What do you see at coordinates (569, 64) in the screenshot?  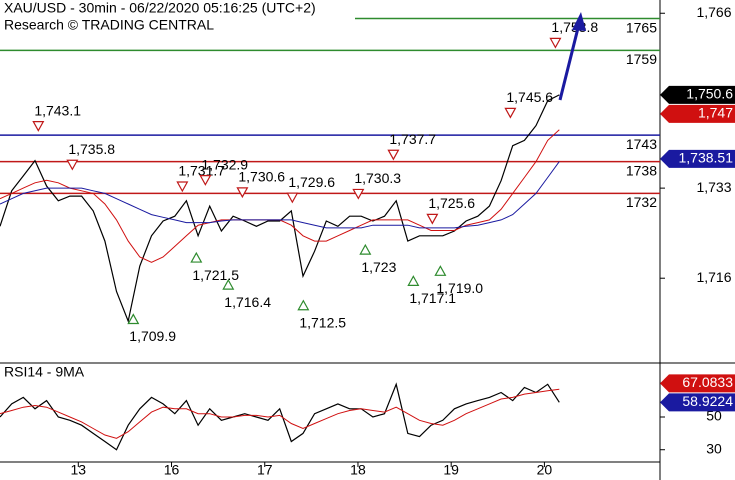 I see `arrow-shaft` at bounding box center [569, 64].